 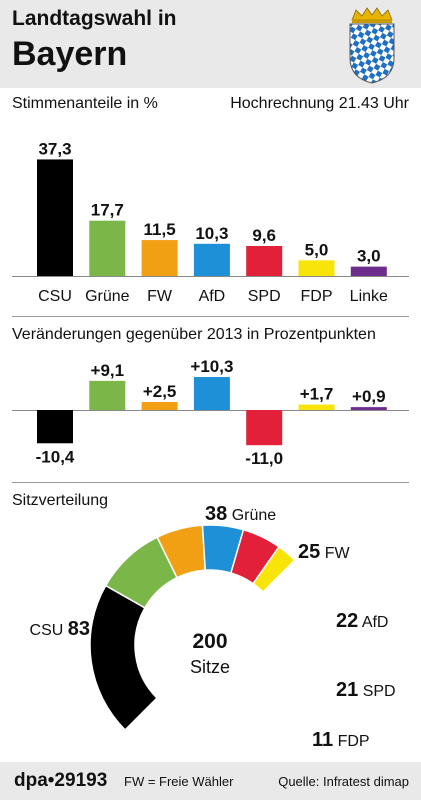 I want to click on seat-label-fw: 25 FW, so click(x=324, y=552).